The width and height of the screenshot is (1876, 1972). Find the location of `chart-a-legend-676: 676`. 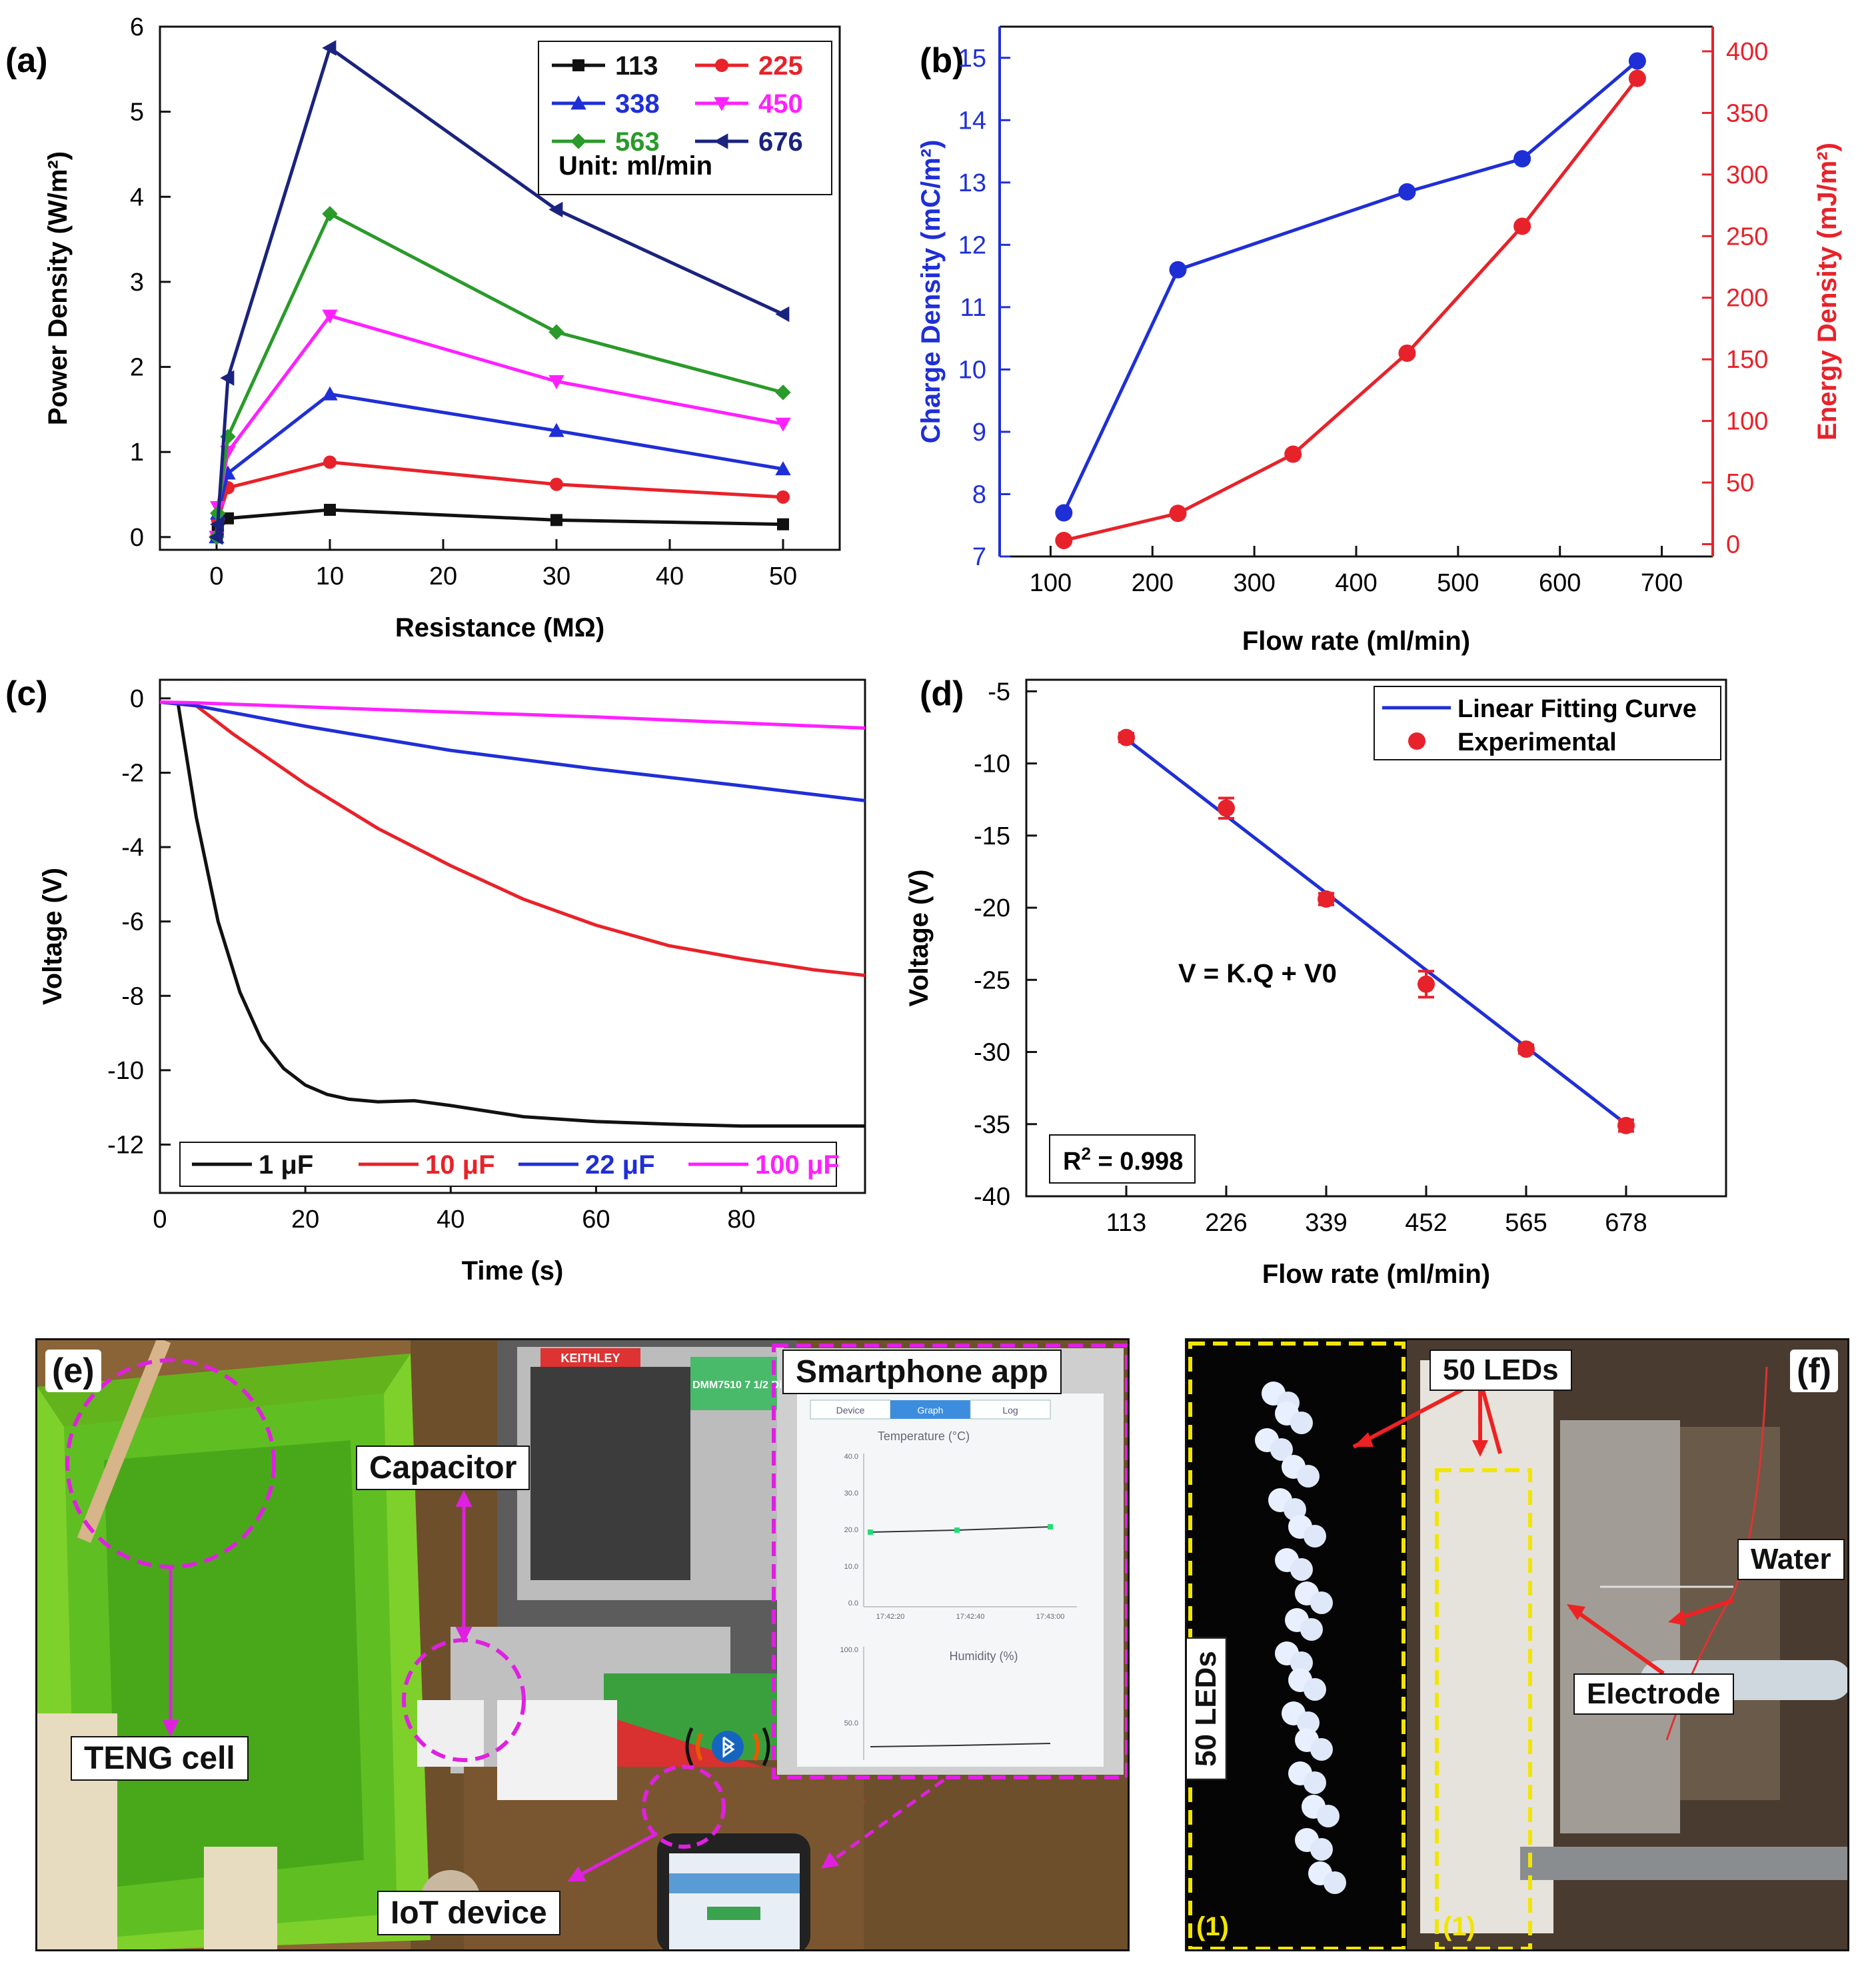

chart-a-legend-676: 676 is located at coordinates (780, 142).